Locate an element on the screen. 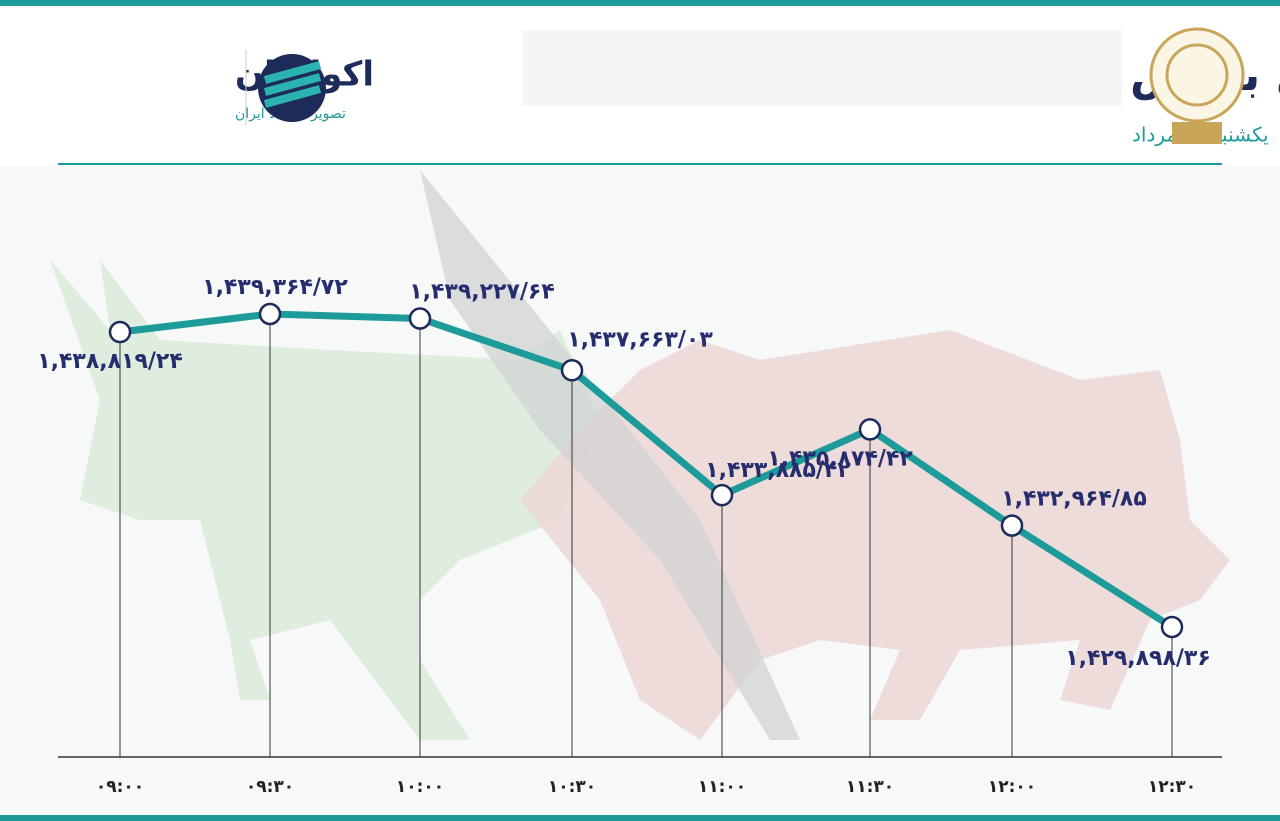 The width and height of the screenshot is (1280, 821). x-tick-label: ۱۰:۳۰ is located at coordinates (572, 787).